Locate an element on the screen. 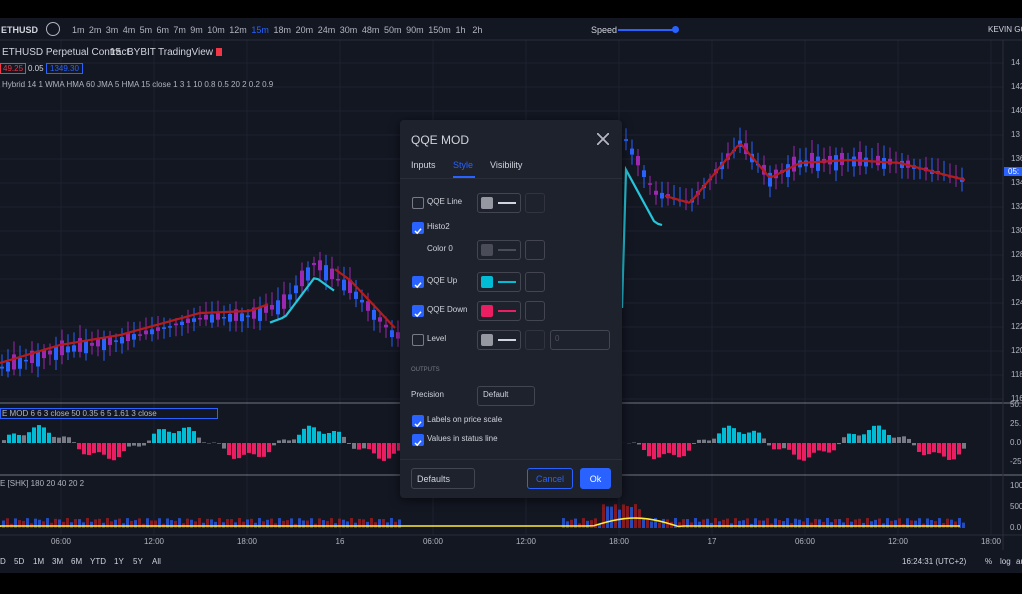 Image resolution: width=1022 pixels, height=594 pixels. interval-button: 7m is located at coordinates (179, 30).